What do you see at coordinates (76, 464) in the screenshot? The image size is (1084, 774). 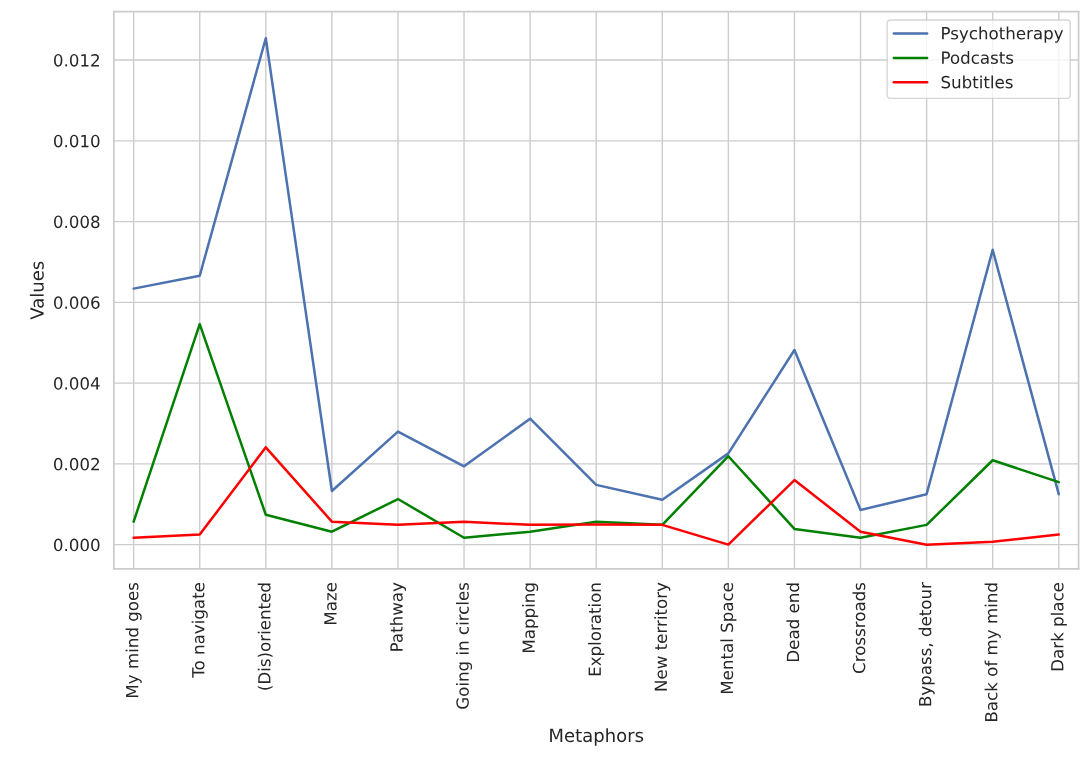 I see `y-tick-label: 0.002` at bounding box center [76, 464].